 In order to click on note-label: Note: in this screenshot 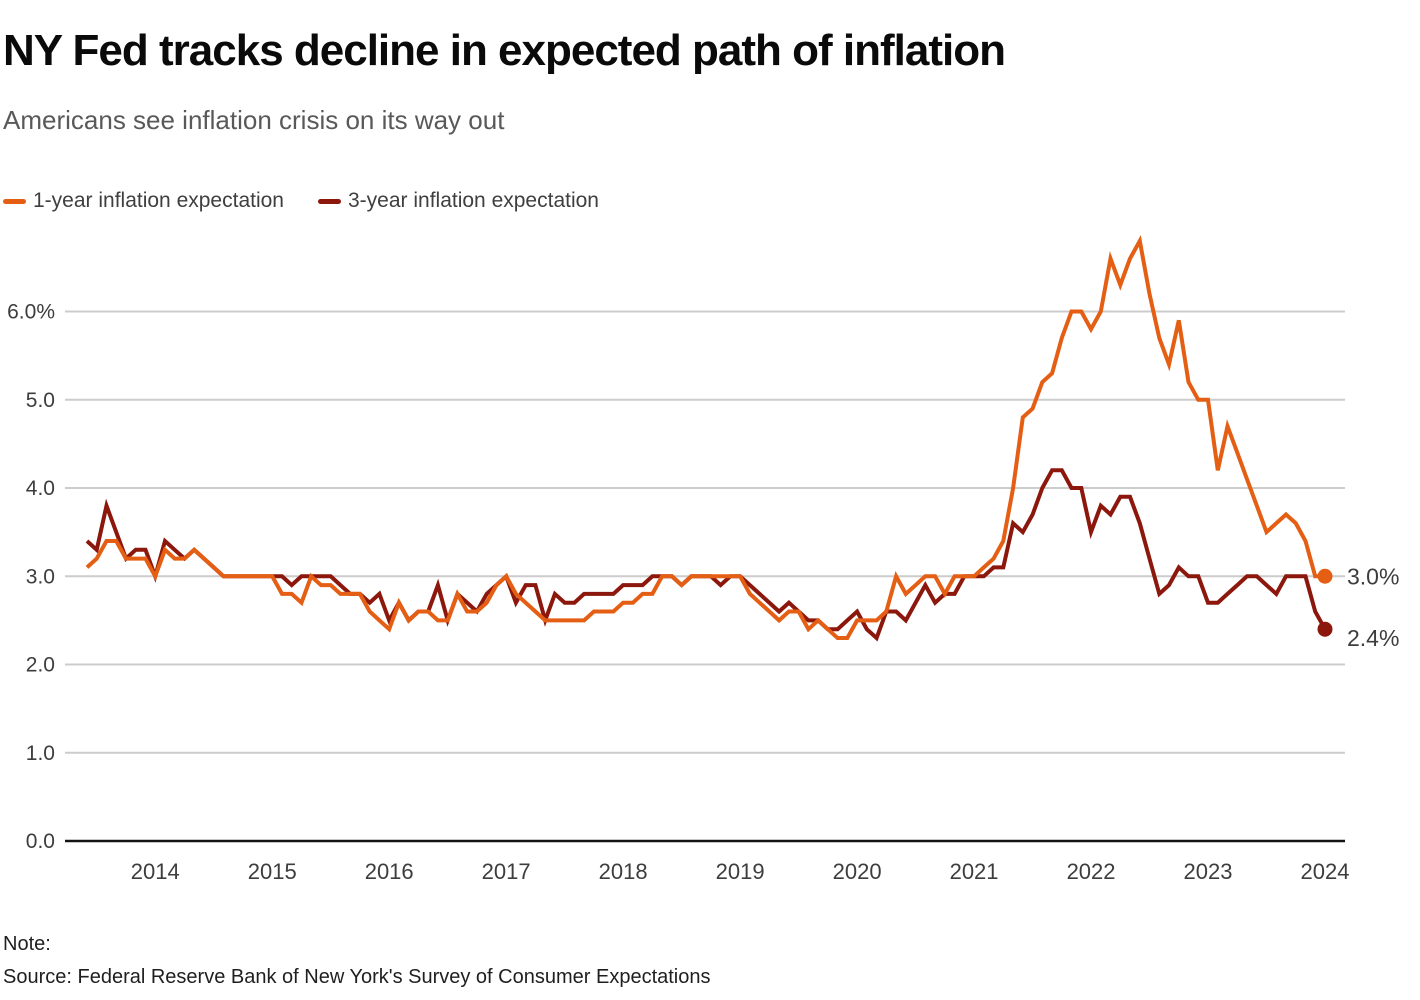, I will do `click(27, 944)`.